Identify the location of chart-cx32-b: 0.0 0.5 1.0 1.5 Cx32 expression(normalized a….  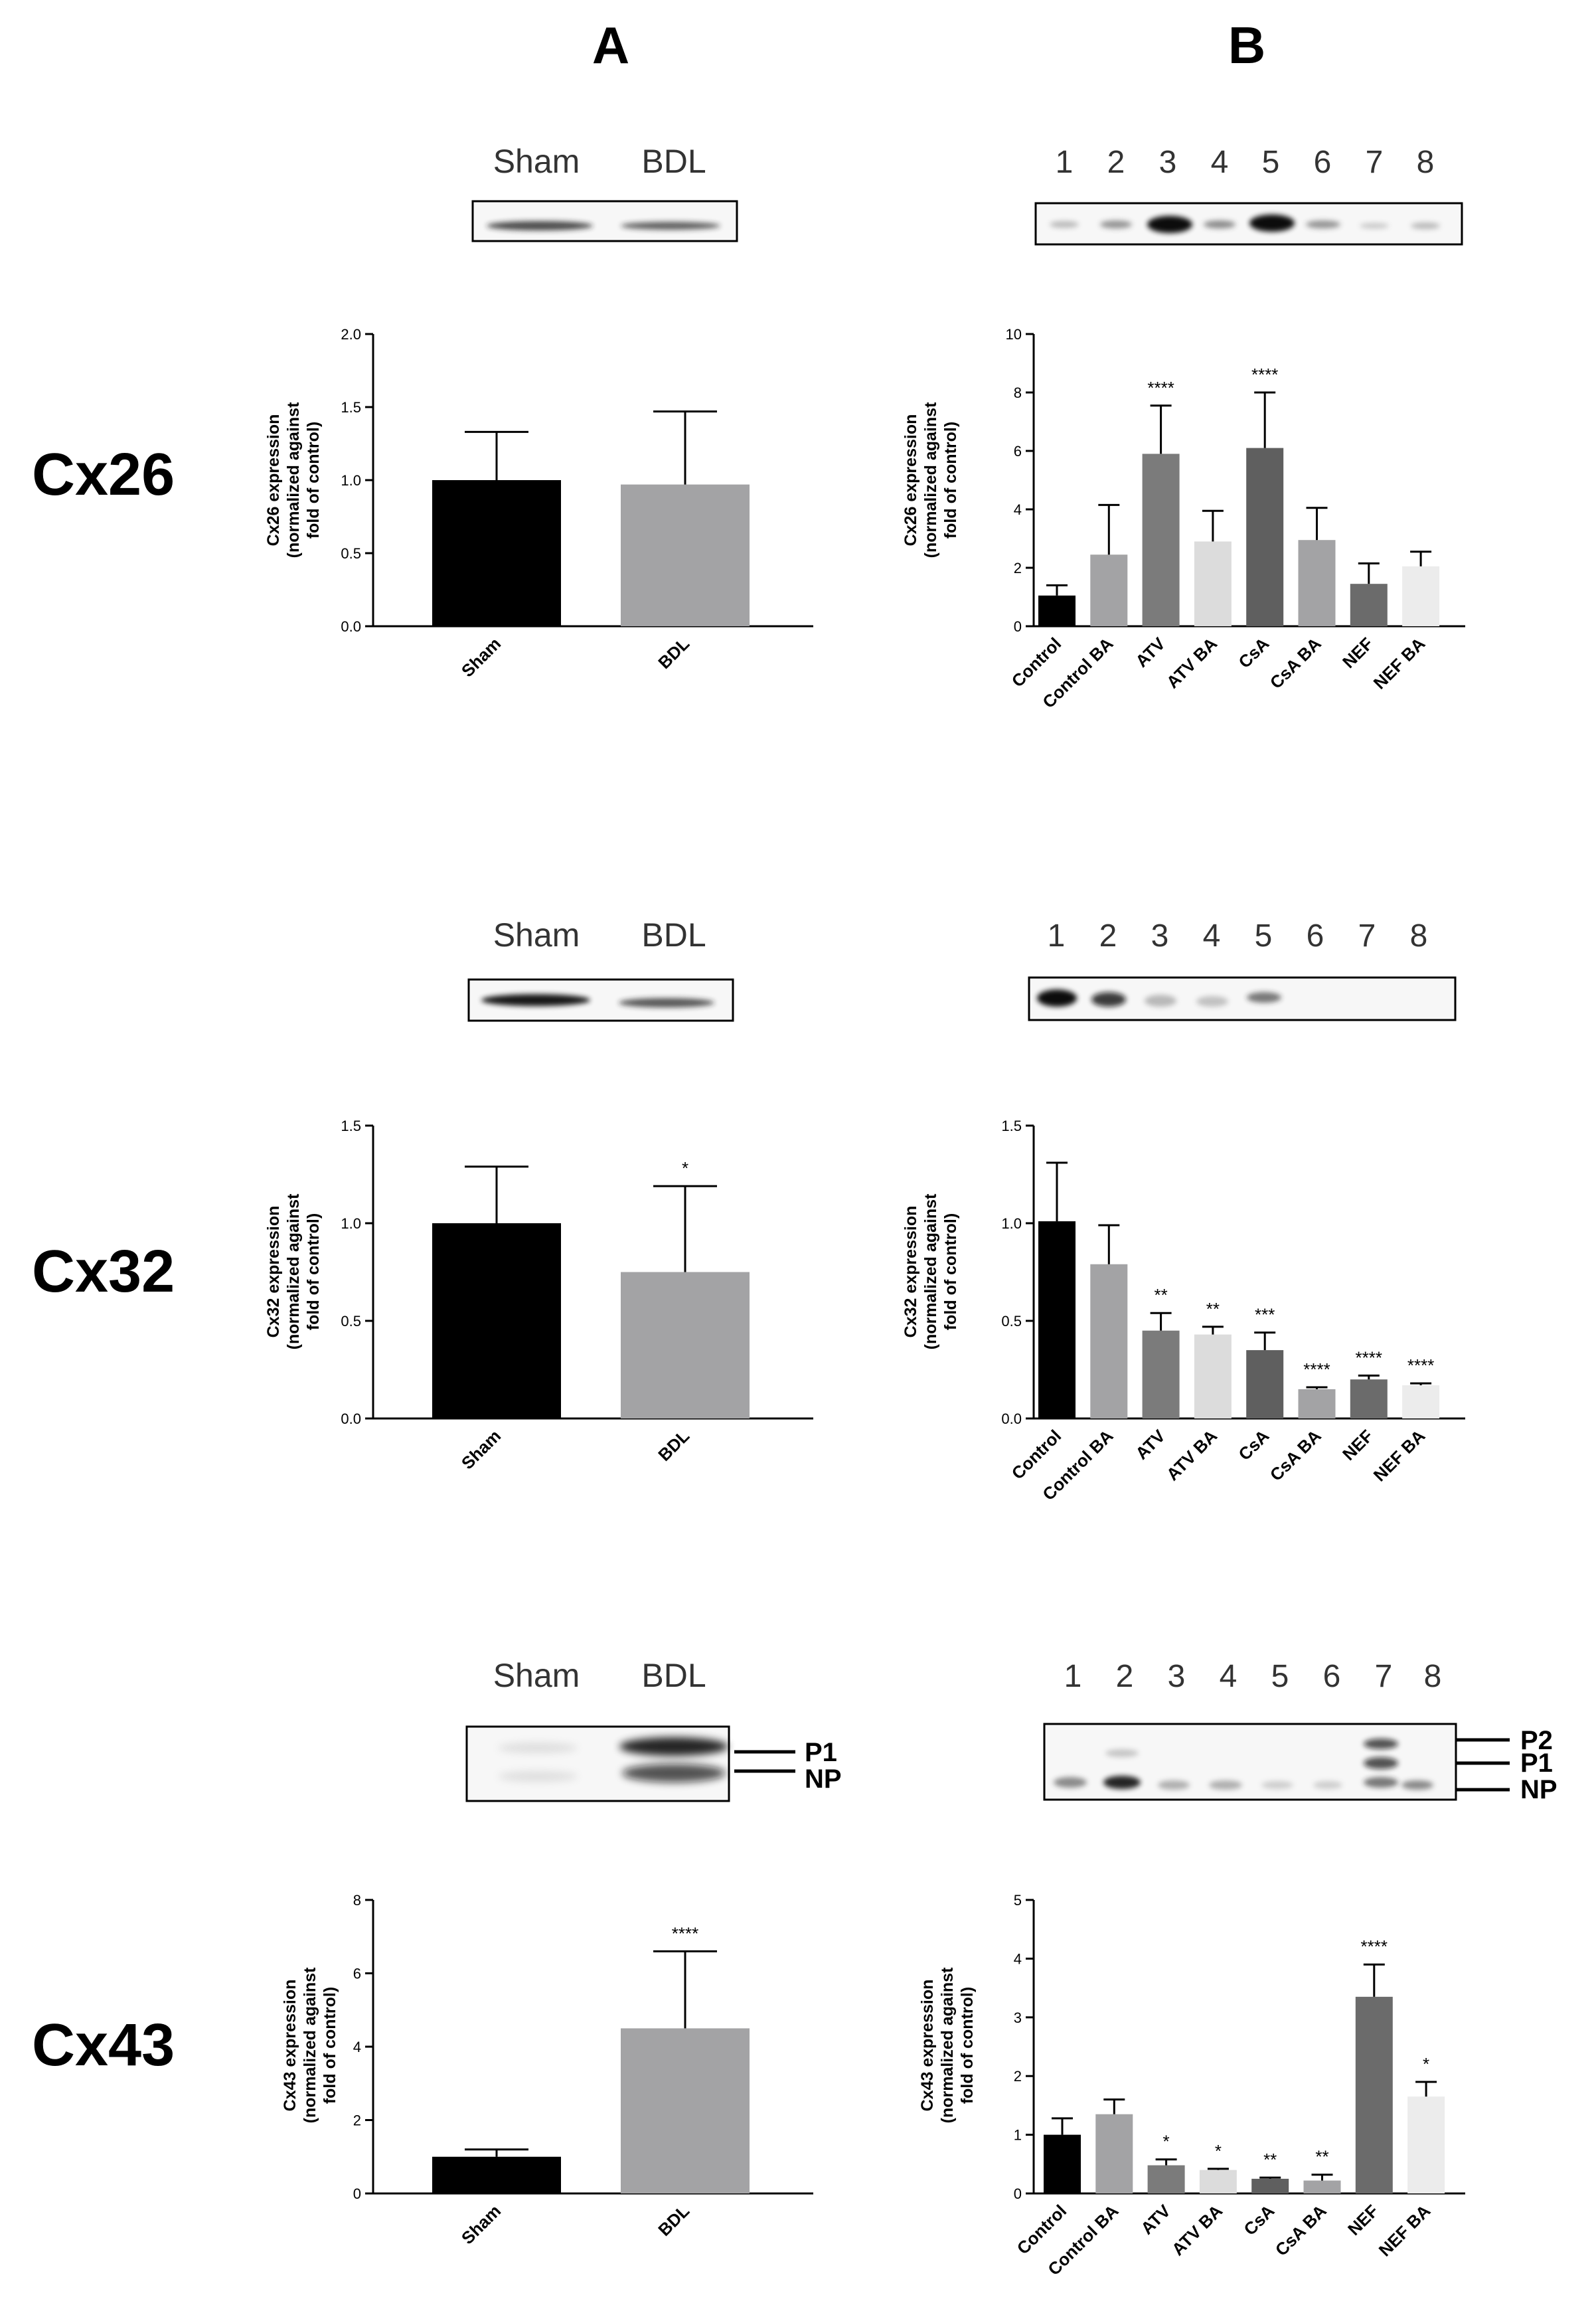
(1183, 1311).